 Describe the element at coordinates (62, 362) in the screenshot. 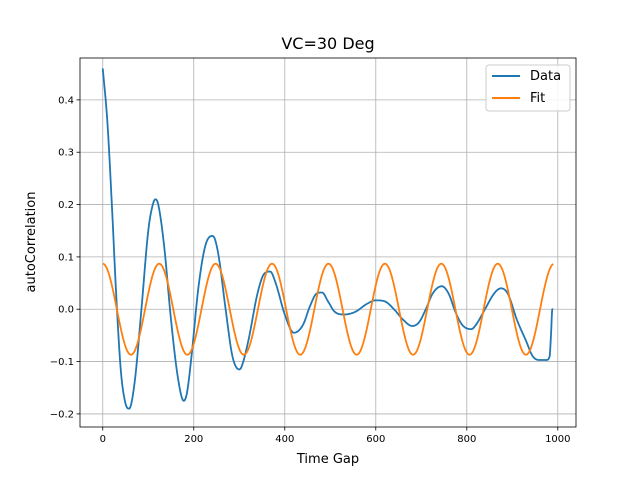

I see `y-tick-label: −0.1` at that location.